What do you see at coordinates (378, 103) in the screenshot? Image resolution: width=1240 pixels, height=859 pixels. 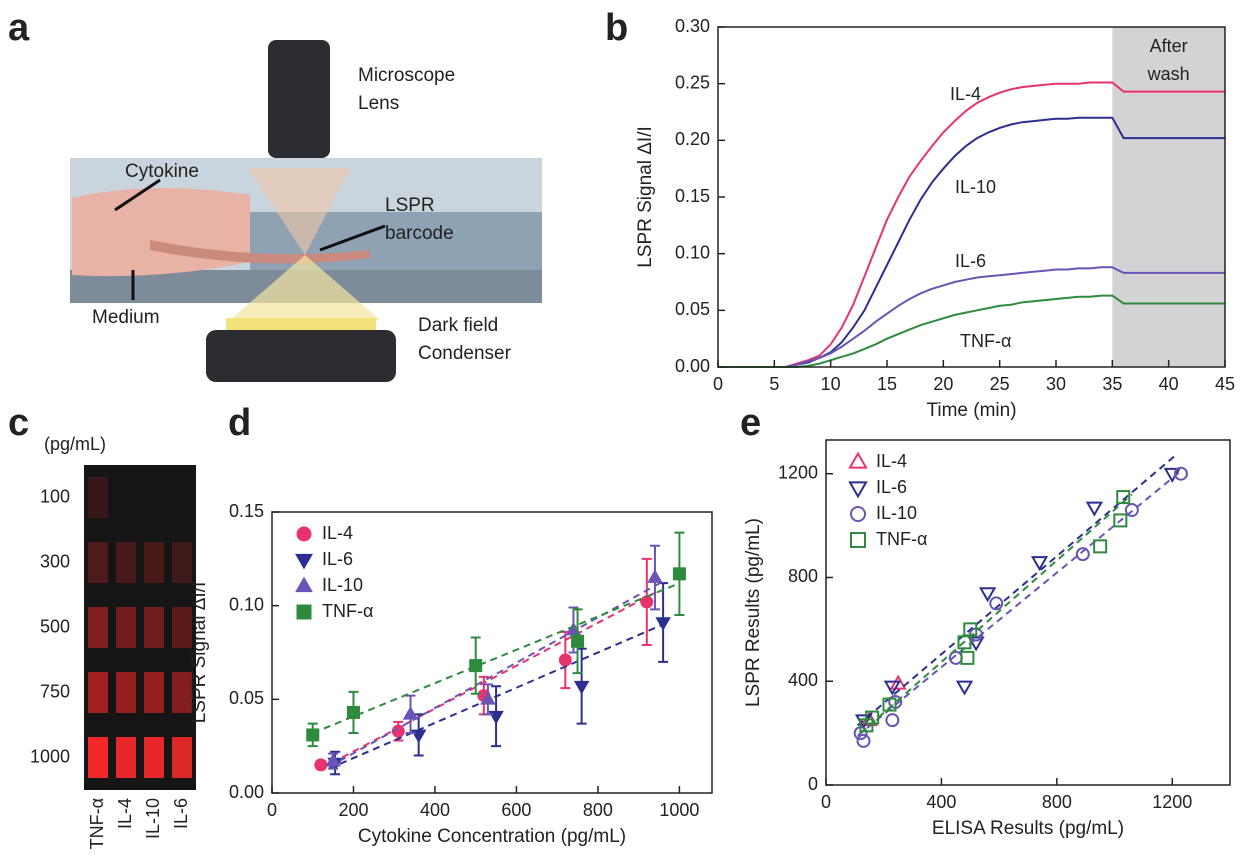 I see `label: Lens` at bounding box center [378, 103].